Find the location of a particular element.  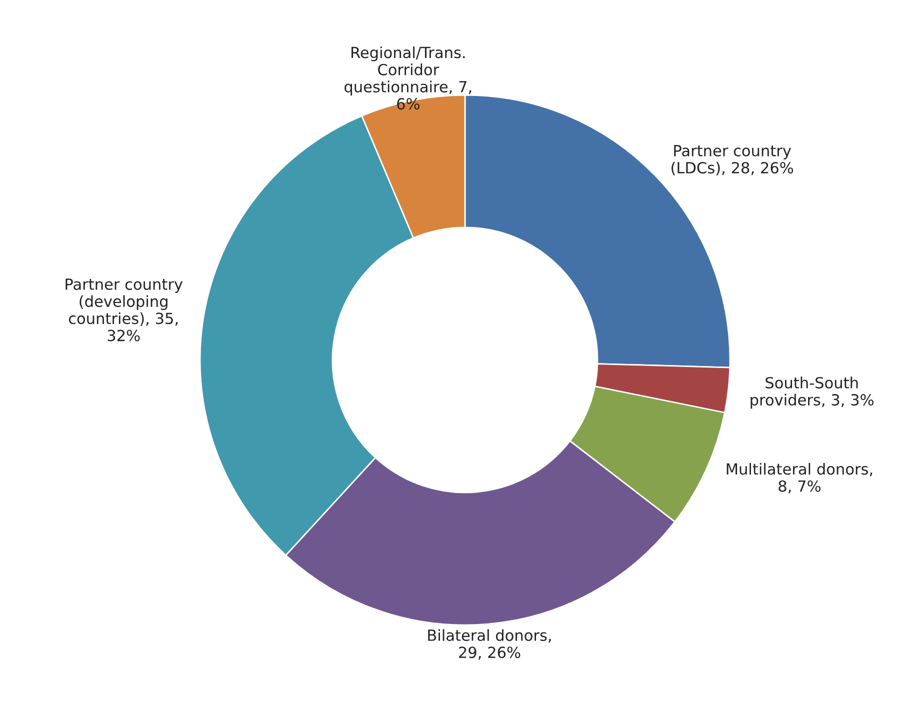

slice-label: Regional/Trans. Corridor questionnaire, 7, 6% is located at coordinates (408, 78).